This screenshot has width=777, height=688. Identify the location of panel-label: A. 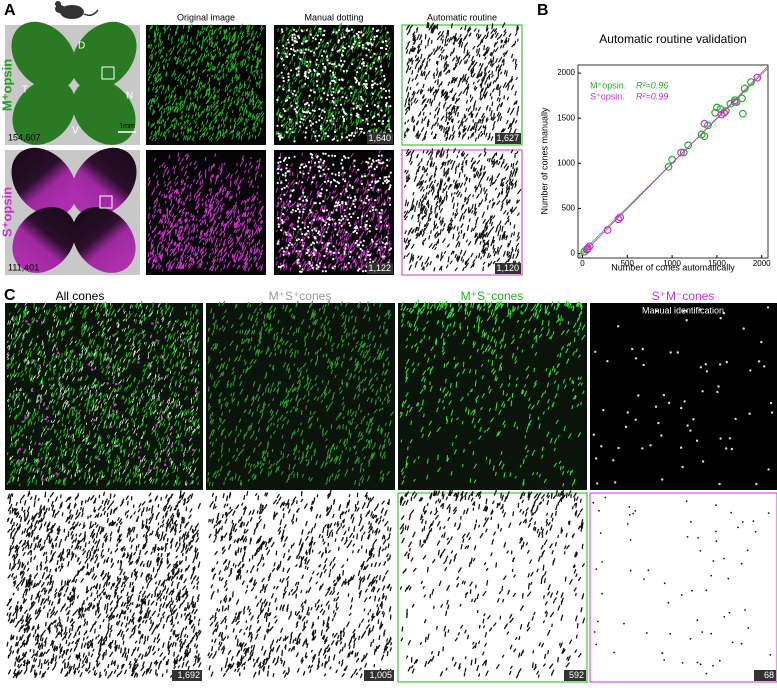
(10, 10).